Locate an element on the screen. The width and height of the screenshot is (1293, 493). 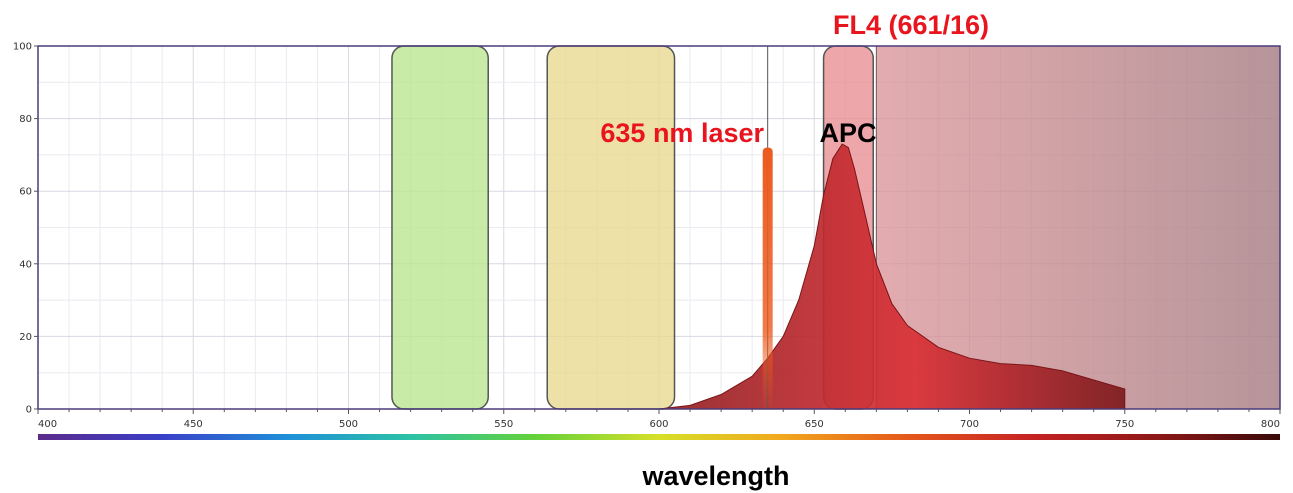
x-tick-label: 500 is located at coordinates (348, 424).